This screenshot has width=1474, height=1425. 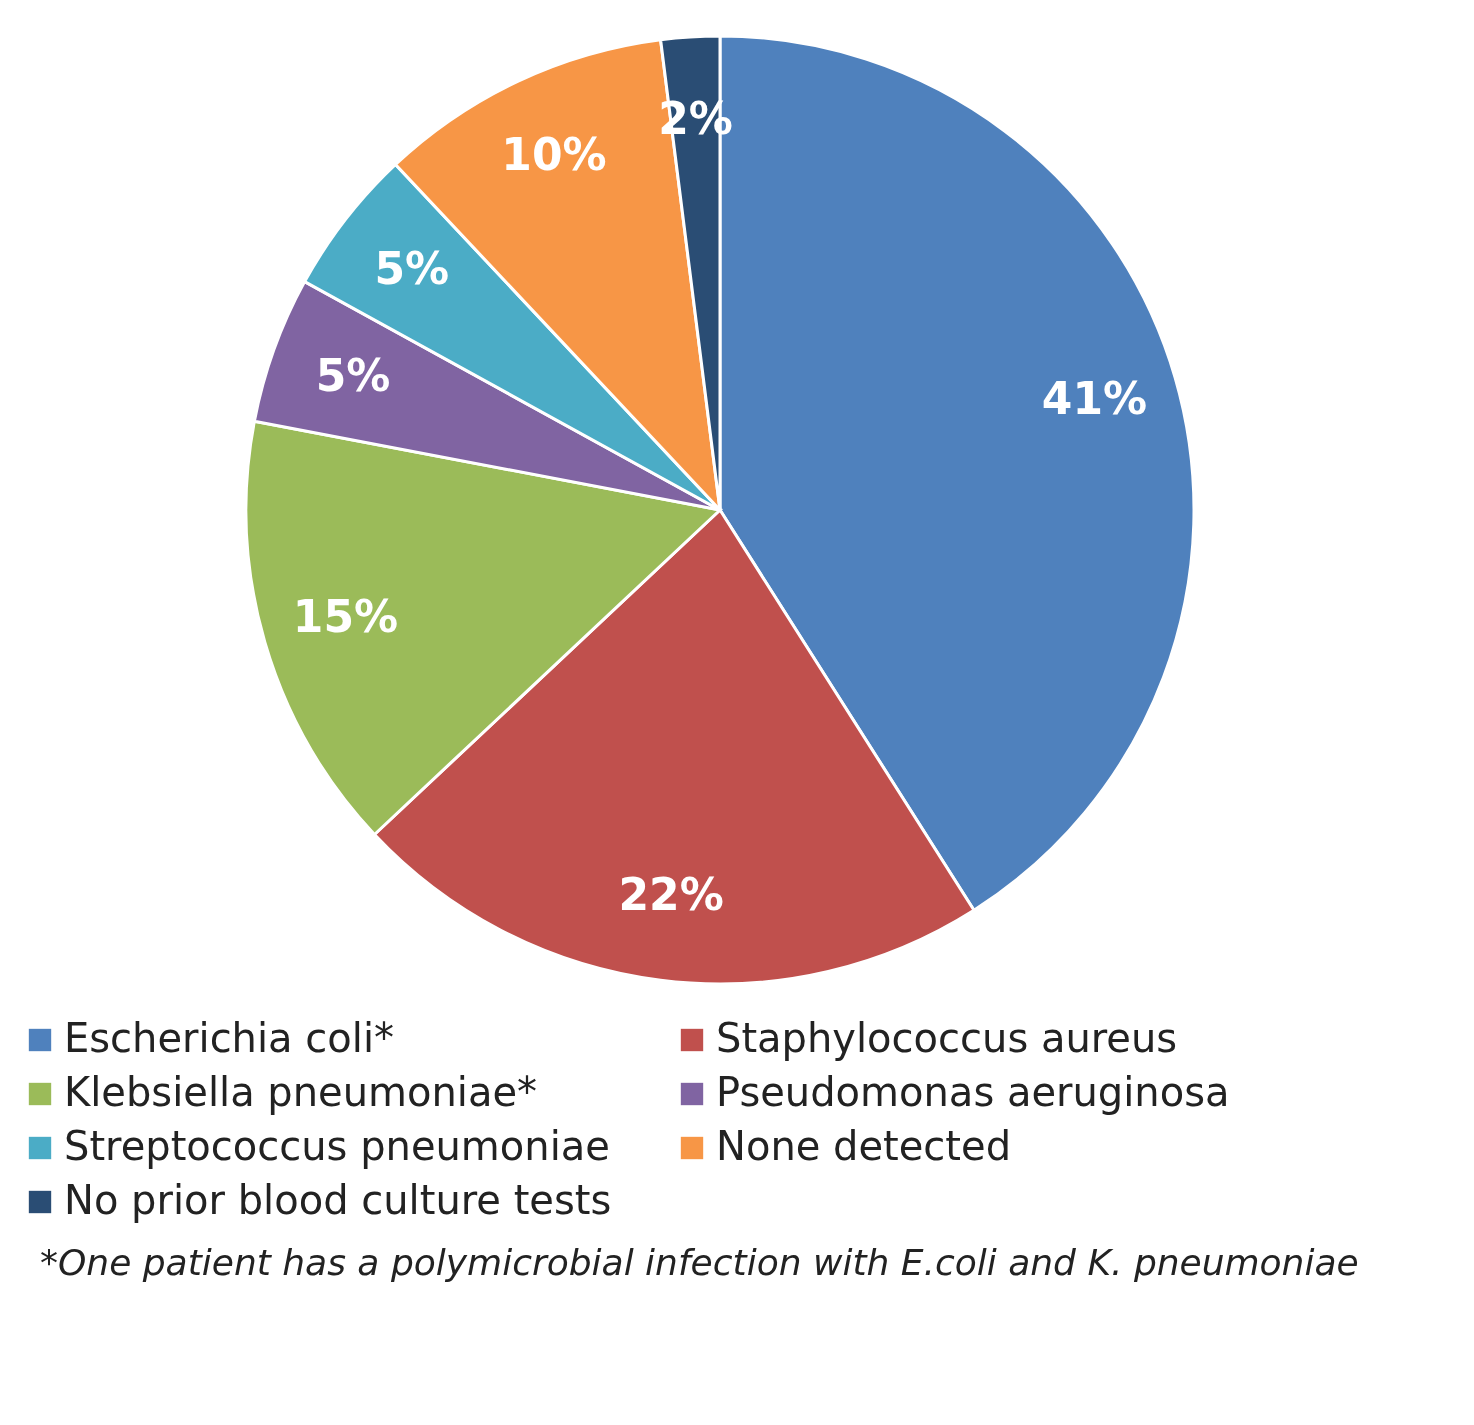 I want to click on data-label: 10%, so click(x=554, y=155).